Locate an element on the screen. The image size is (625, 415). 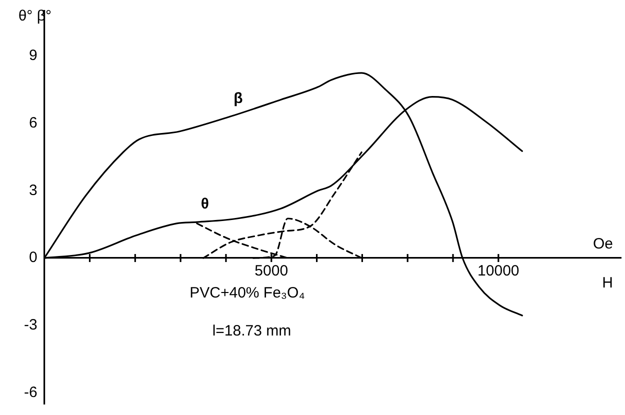
y-tick-label: -6 is located at coordinates (31, 392).